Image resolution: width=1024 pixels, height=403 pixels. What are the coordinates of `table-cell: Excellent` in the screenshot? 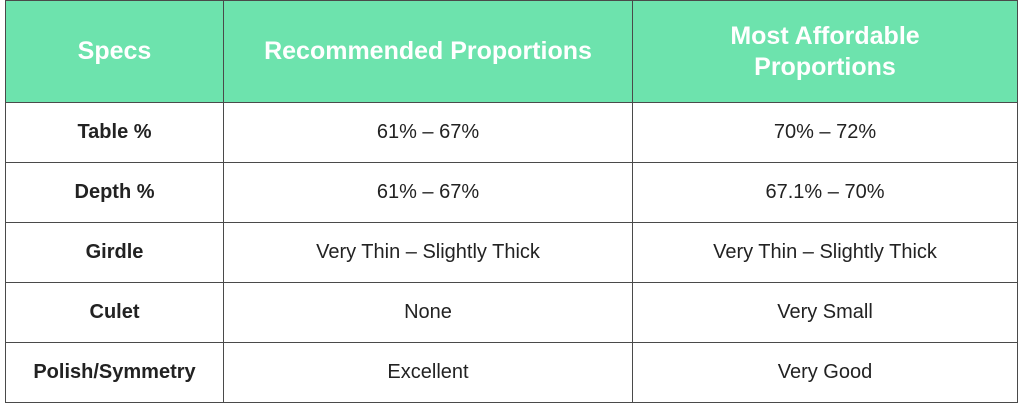 It's located at (428, 372).